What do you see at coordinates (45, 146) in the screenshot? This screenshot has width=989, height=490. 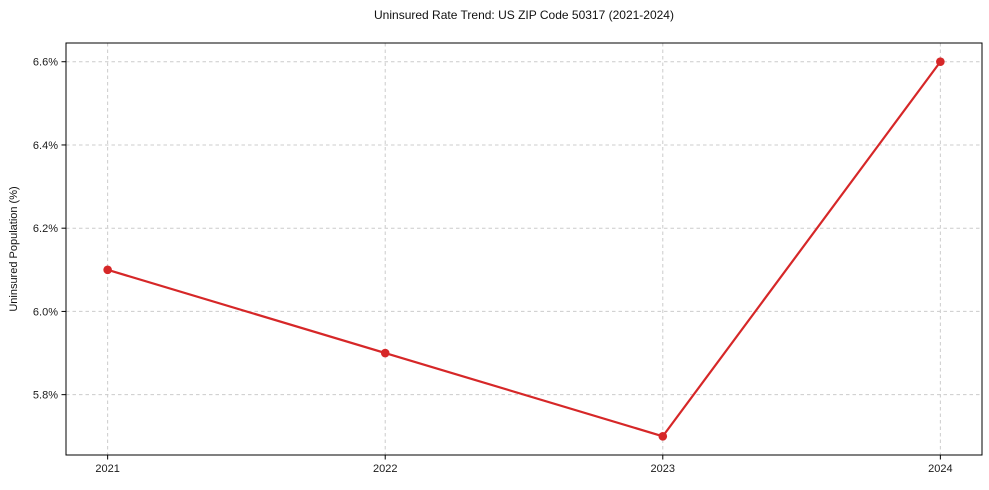 I see `y-tick-label: 6.4%` at bounding box center [45, 146].